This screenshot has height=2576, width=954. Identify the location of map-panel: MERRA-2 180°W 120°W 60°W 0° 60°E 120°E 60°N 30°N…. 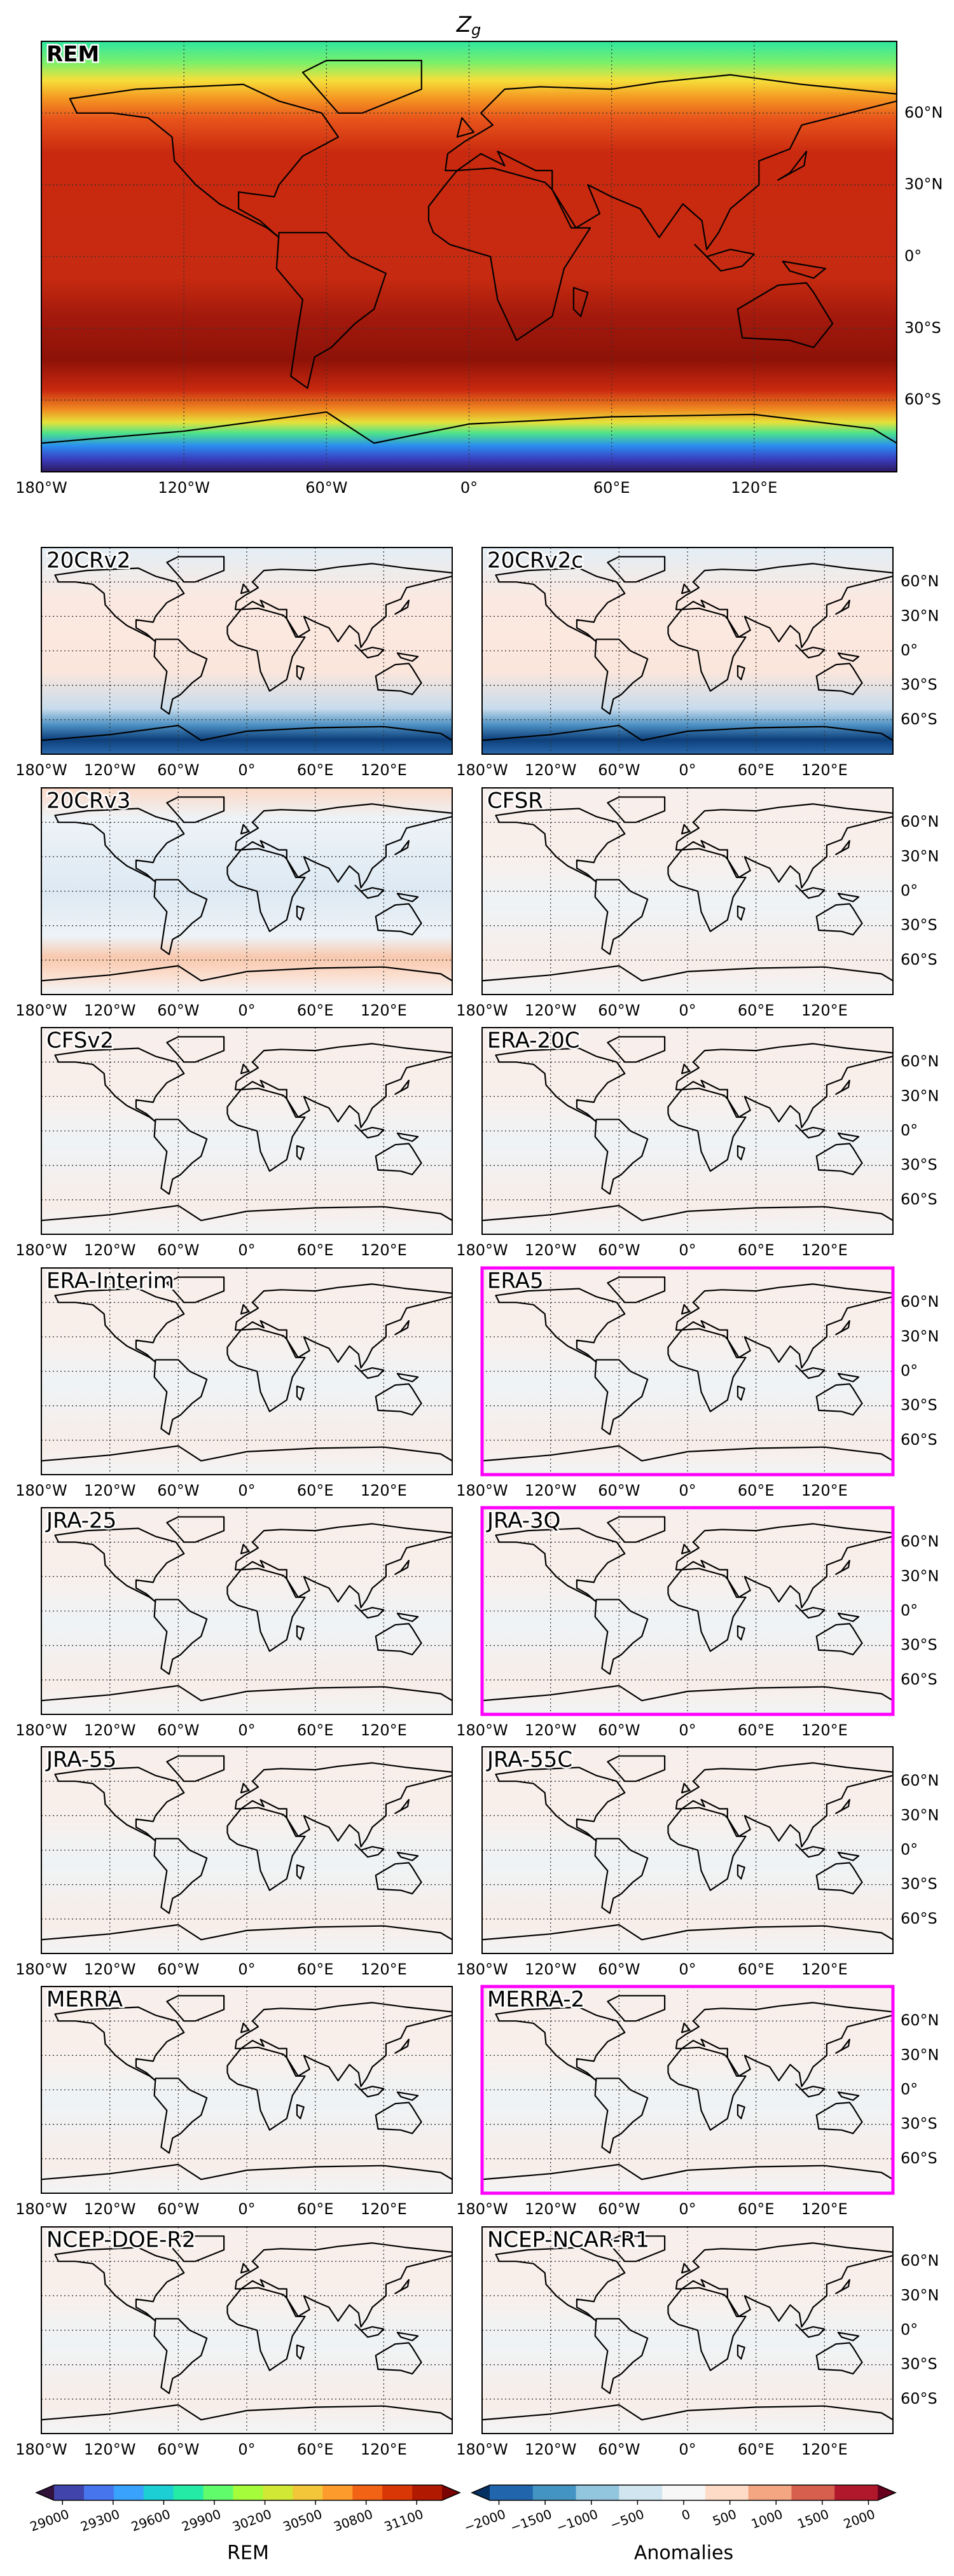
(698, 2101).